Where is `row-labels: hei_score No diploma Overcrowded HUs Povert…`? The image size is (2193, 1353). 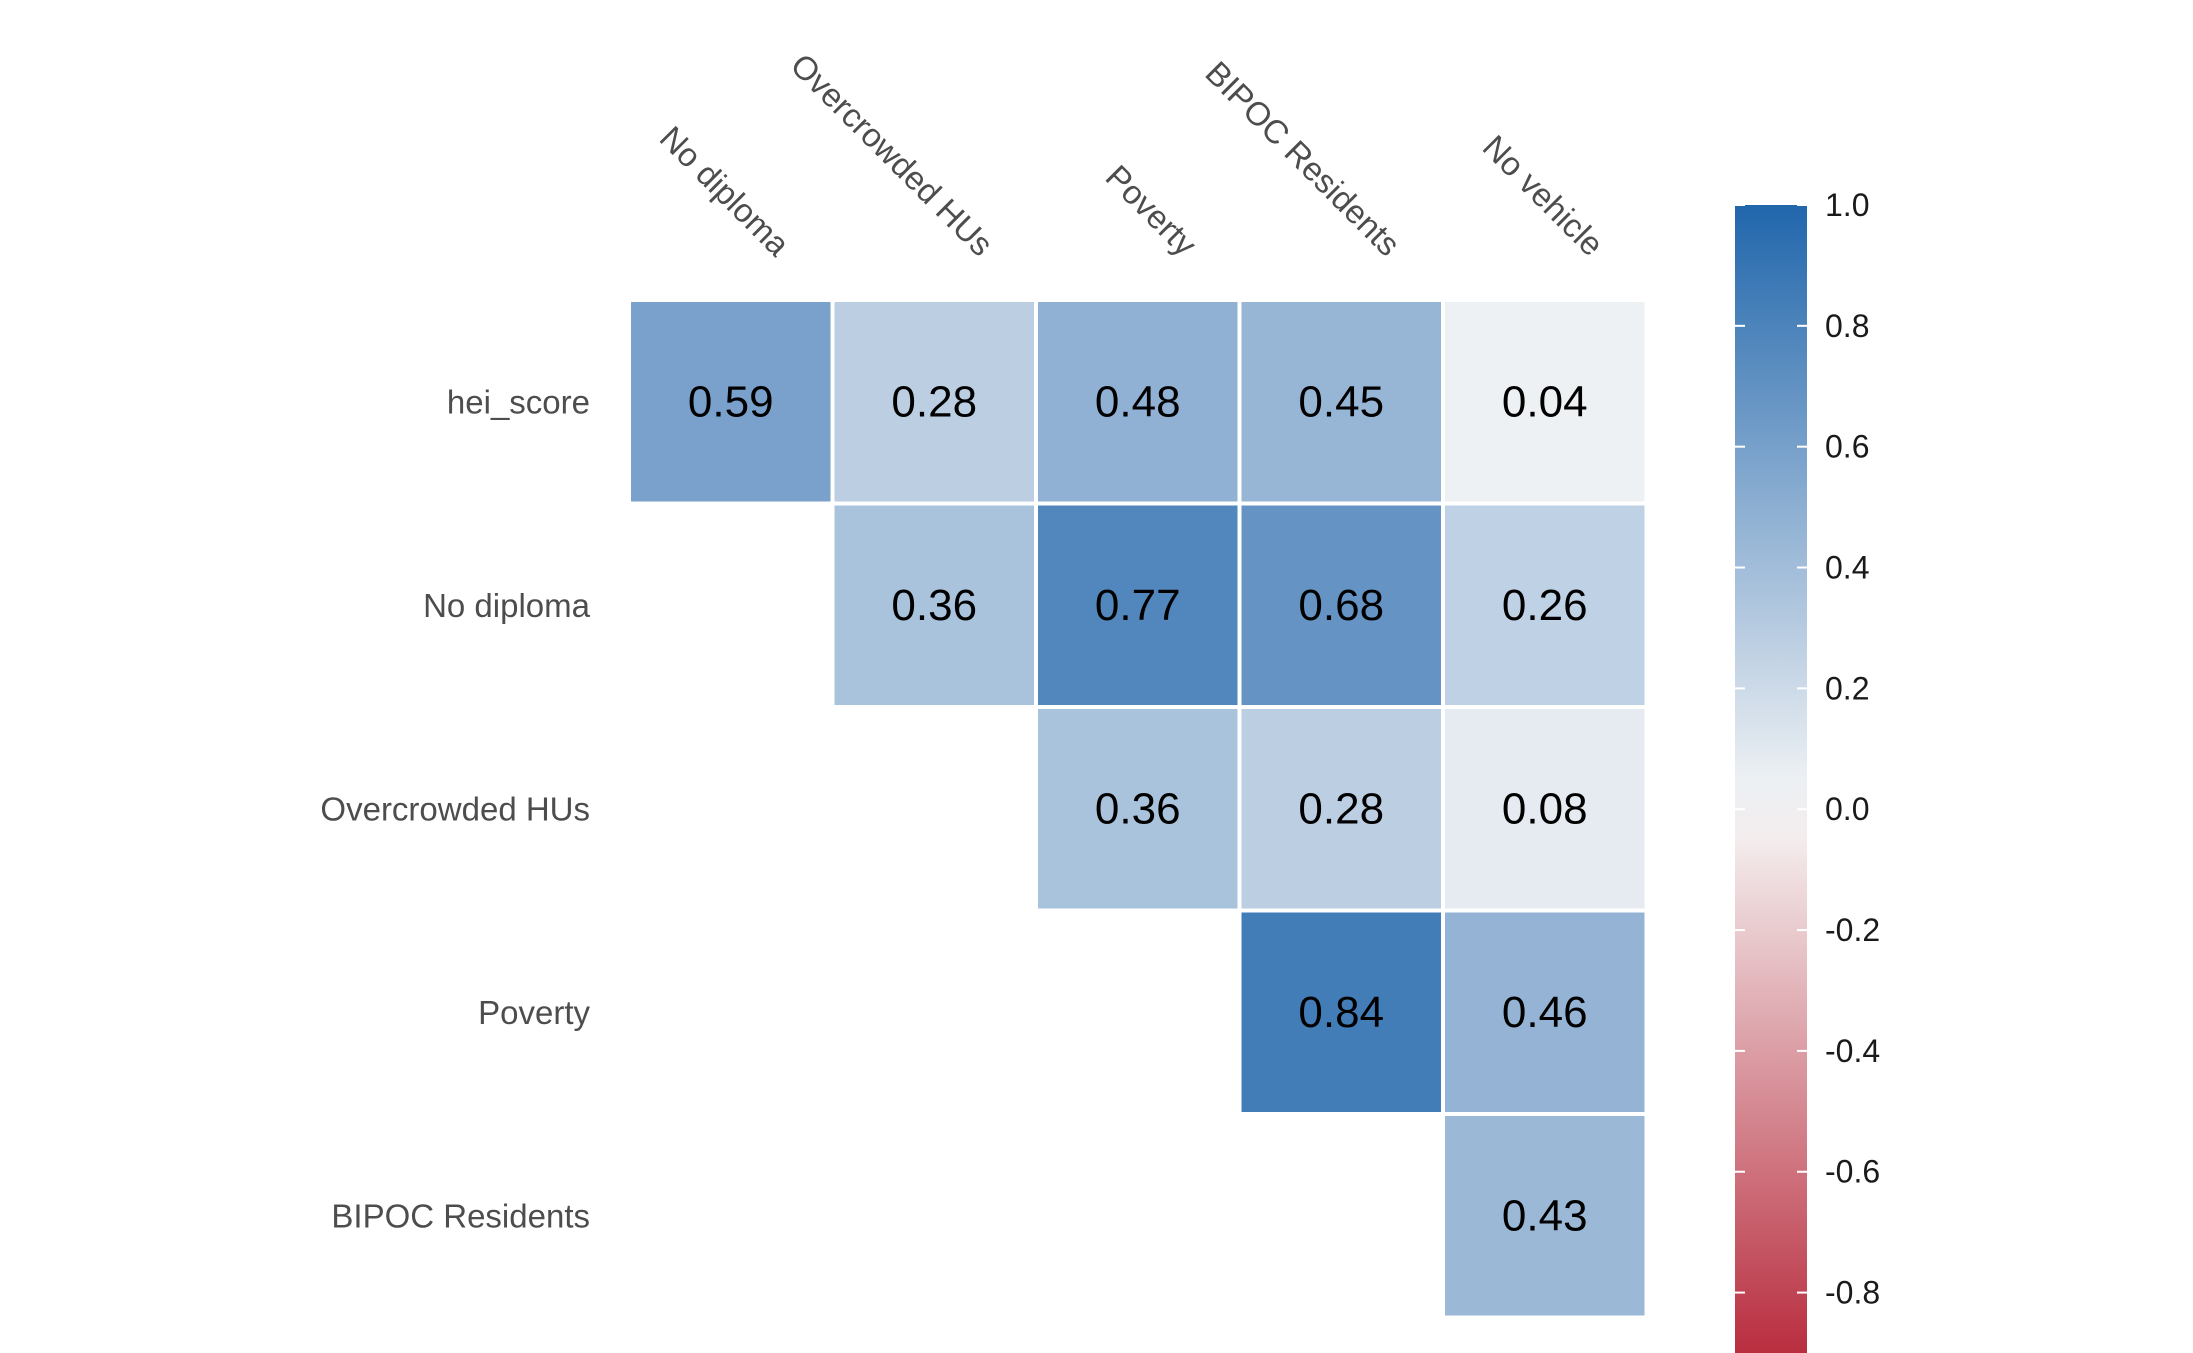 row-labels: hei_score No diploma Overcrowded HUs Povert… is located at coordinates (455, 808).